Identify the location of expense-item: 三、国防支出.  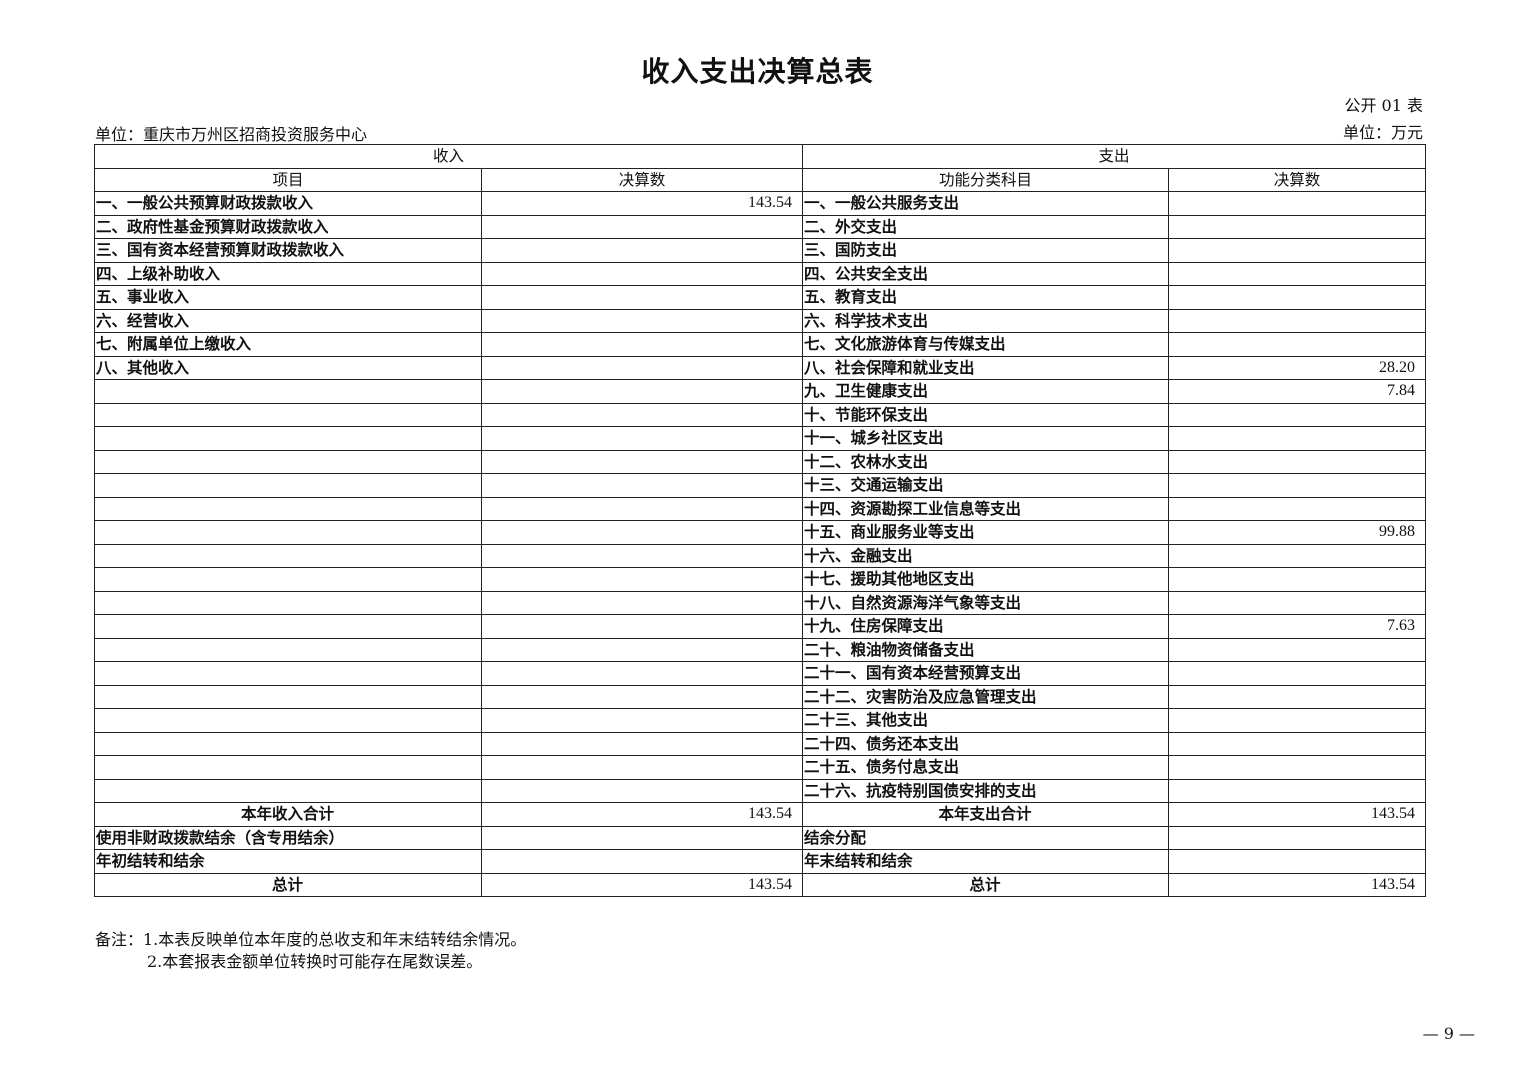
(986, 250).